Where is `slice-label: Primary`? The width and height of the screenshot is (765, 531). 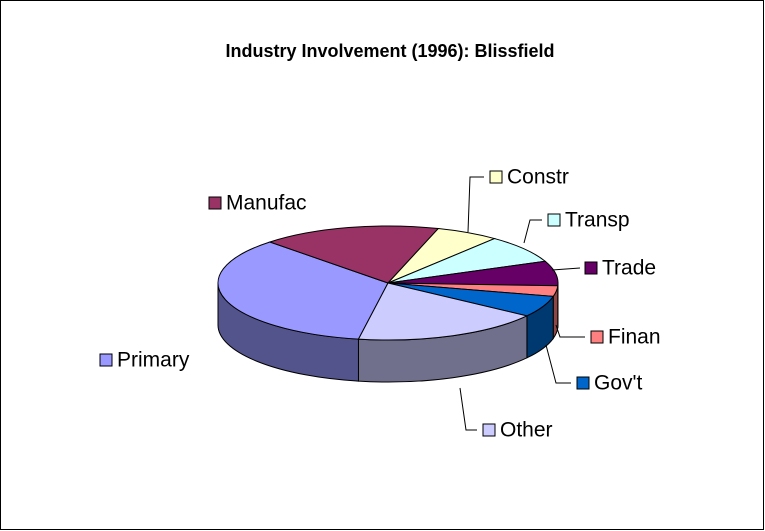
slice-label: Primary is located at coordinates (153, 360).